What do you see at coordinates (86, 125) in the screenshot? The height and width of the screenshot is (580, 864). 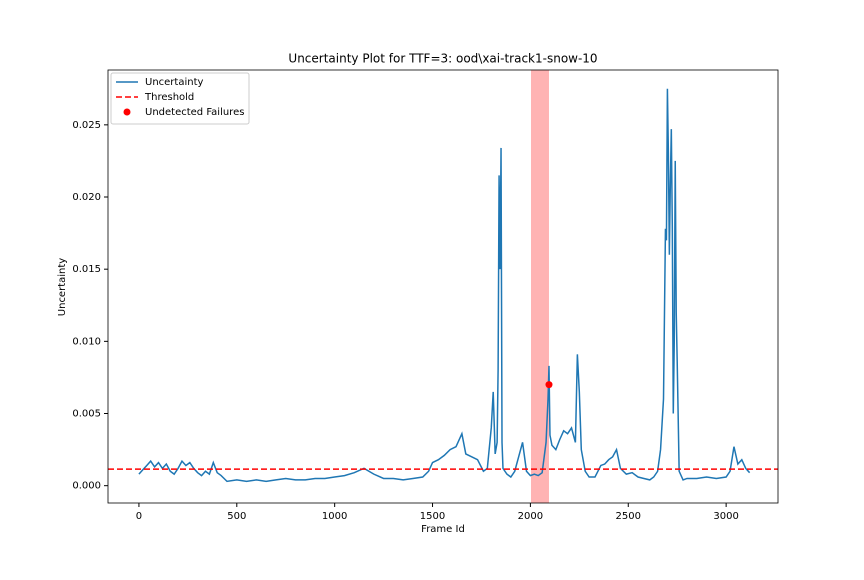 I see `y-tick-label: 0.025` at bounding box center [86, 125].